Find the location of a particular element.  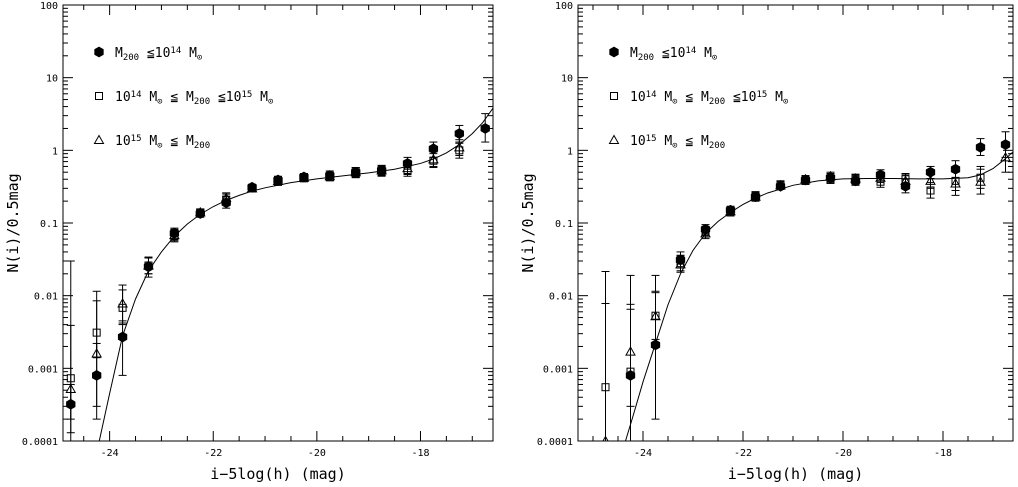

y-tick-label: 0.1 is located at coordinates (49, 224).